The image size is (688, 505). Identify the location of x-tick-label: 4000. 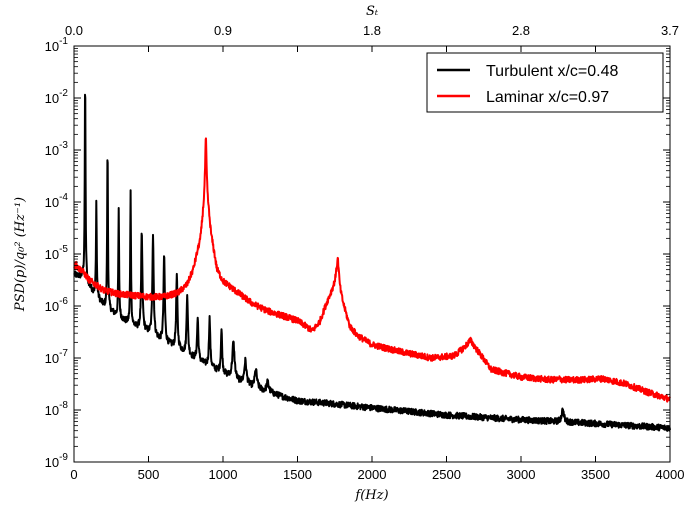
(670, 474).